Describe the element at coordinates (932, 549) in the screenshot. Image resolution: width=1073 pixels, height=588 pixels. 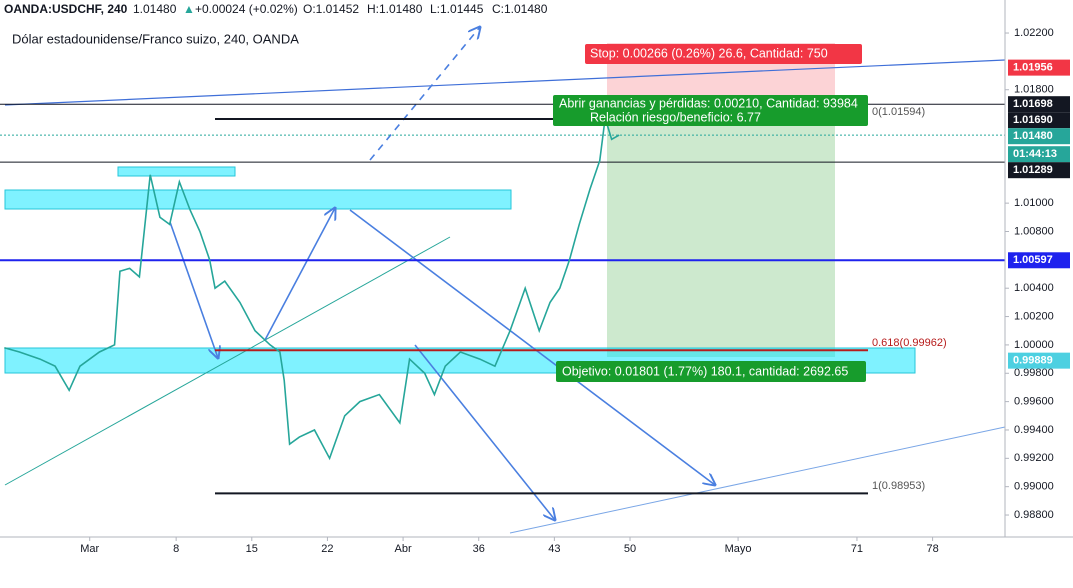
I see `x-tick-label: 78` at that location.